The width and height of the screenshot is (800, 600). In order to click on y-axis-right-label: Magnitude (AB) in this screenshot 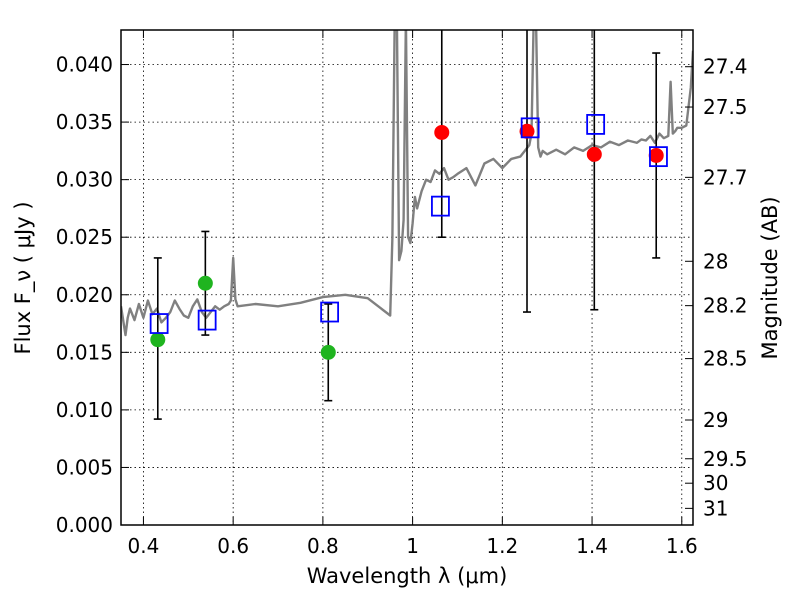, I will do `click(770, 277)`.